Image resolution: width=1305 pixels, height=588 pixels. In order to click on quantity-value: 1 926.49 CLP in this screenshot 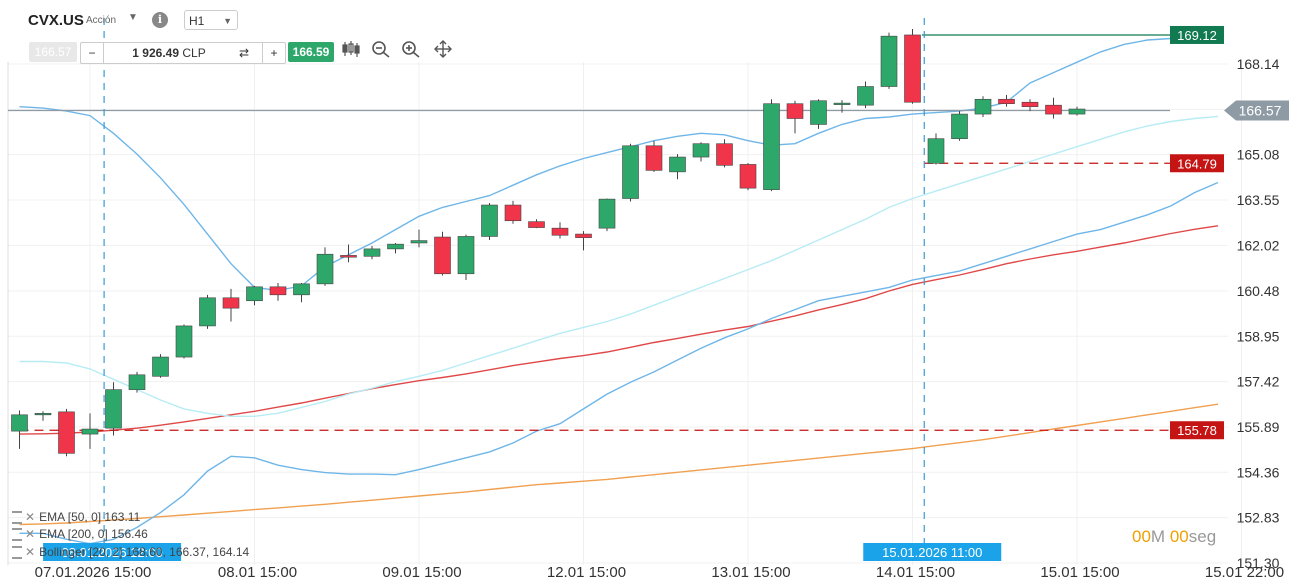, I will do `click(169, 53)`.